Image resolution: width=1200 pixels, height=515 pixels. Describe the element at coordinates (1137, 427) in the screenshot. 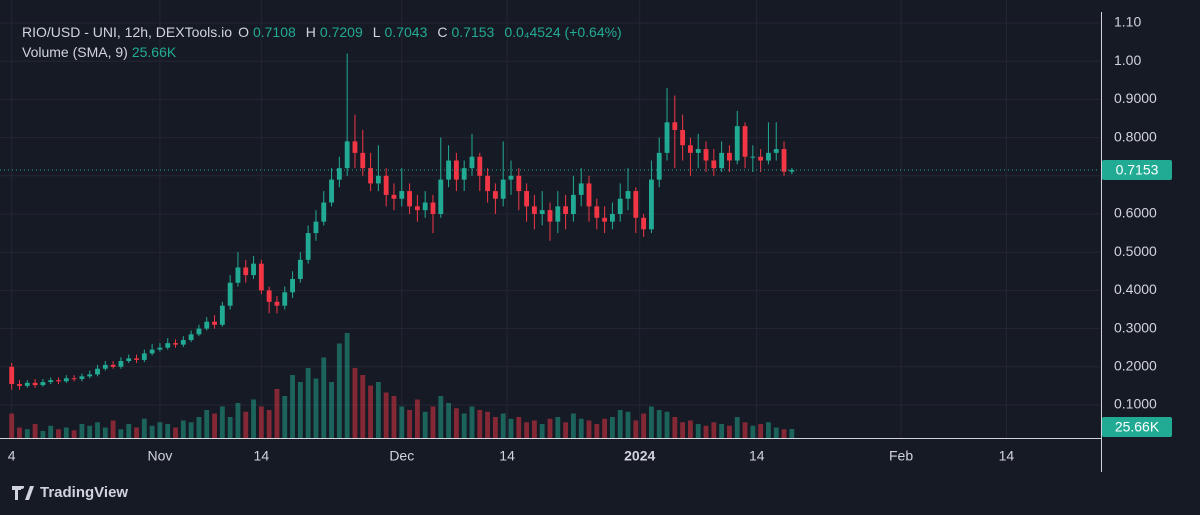

I see `last-volume-label: 25.66K` at that location.